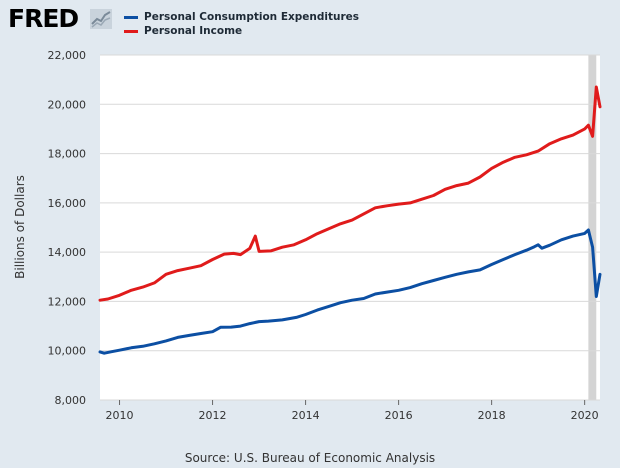 This screenshot has width=620, height=468. I want to click on y-tick-label: 22,000, so click(67, 55).